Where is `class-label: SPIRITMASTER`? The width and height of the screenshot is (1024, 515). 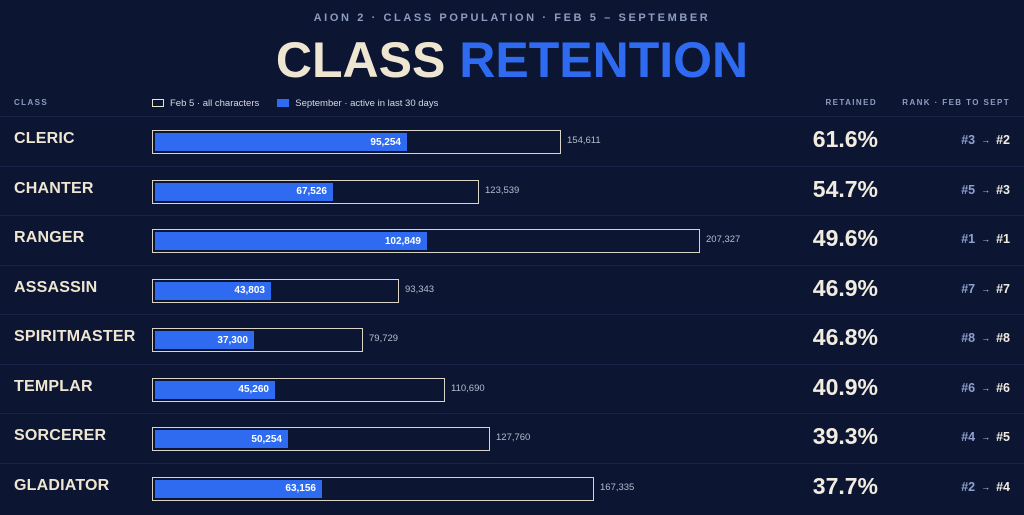 class-label: SPIRITMASTER is located at coordinates (75, 336).